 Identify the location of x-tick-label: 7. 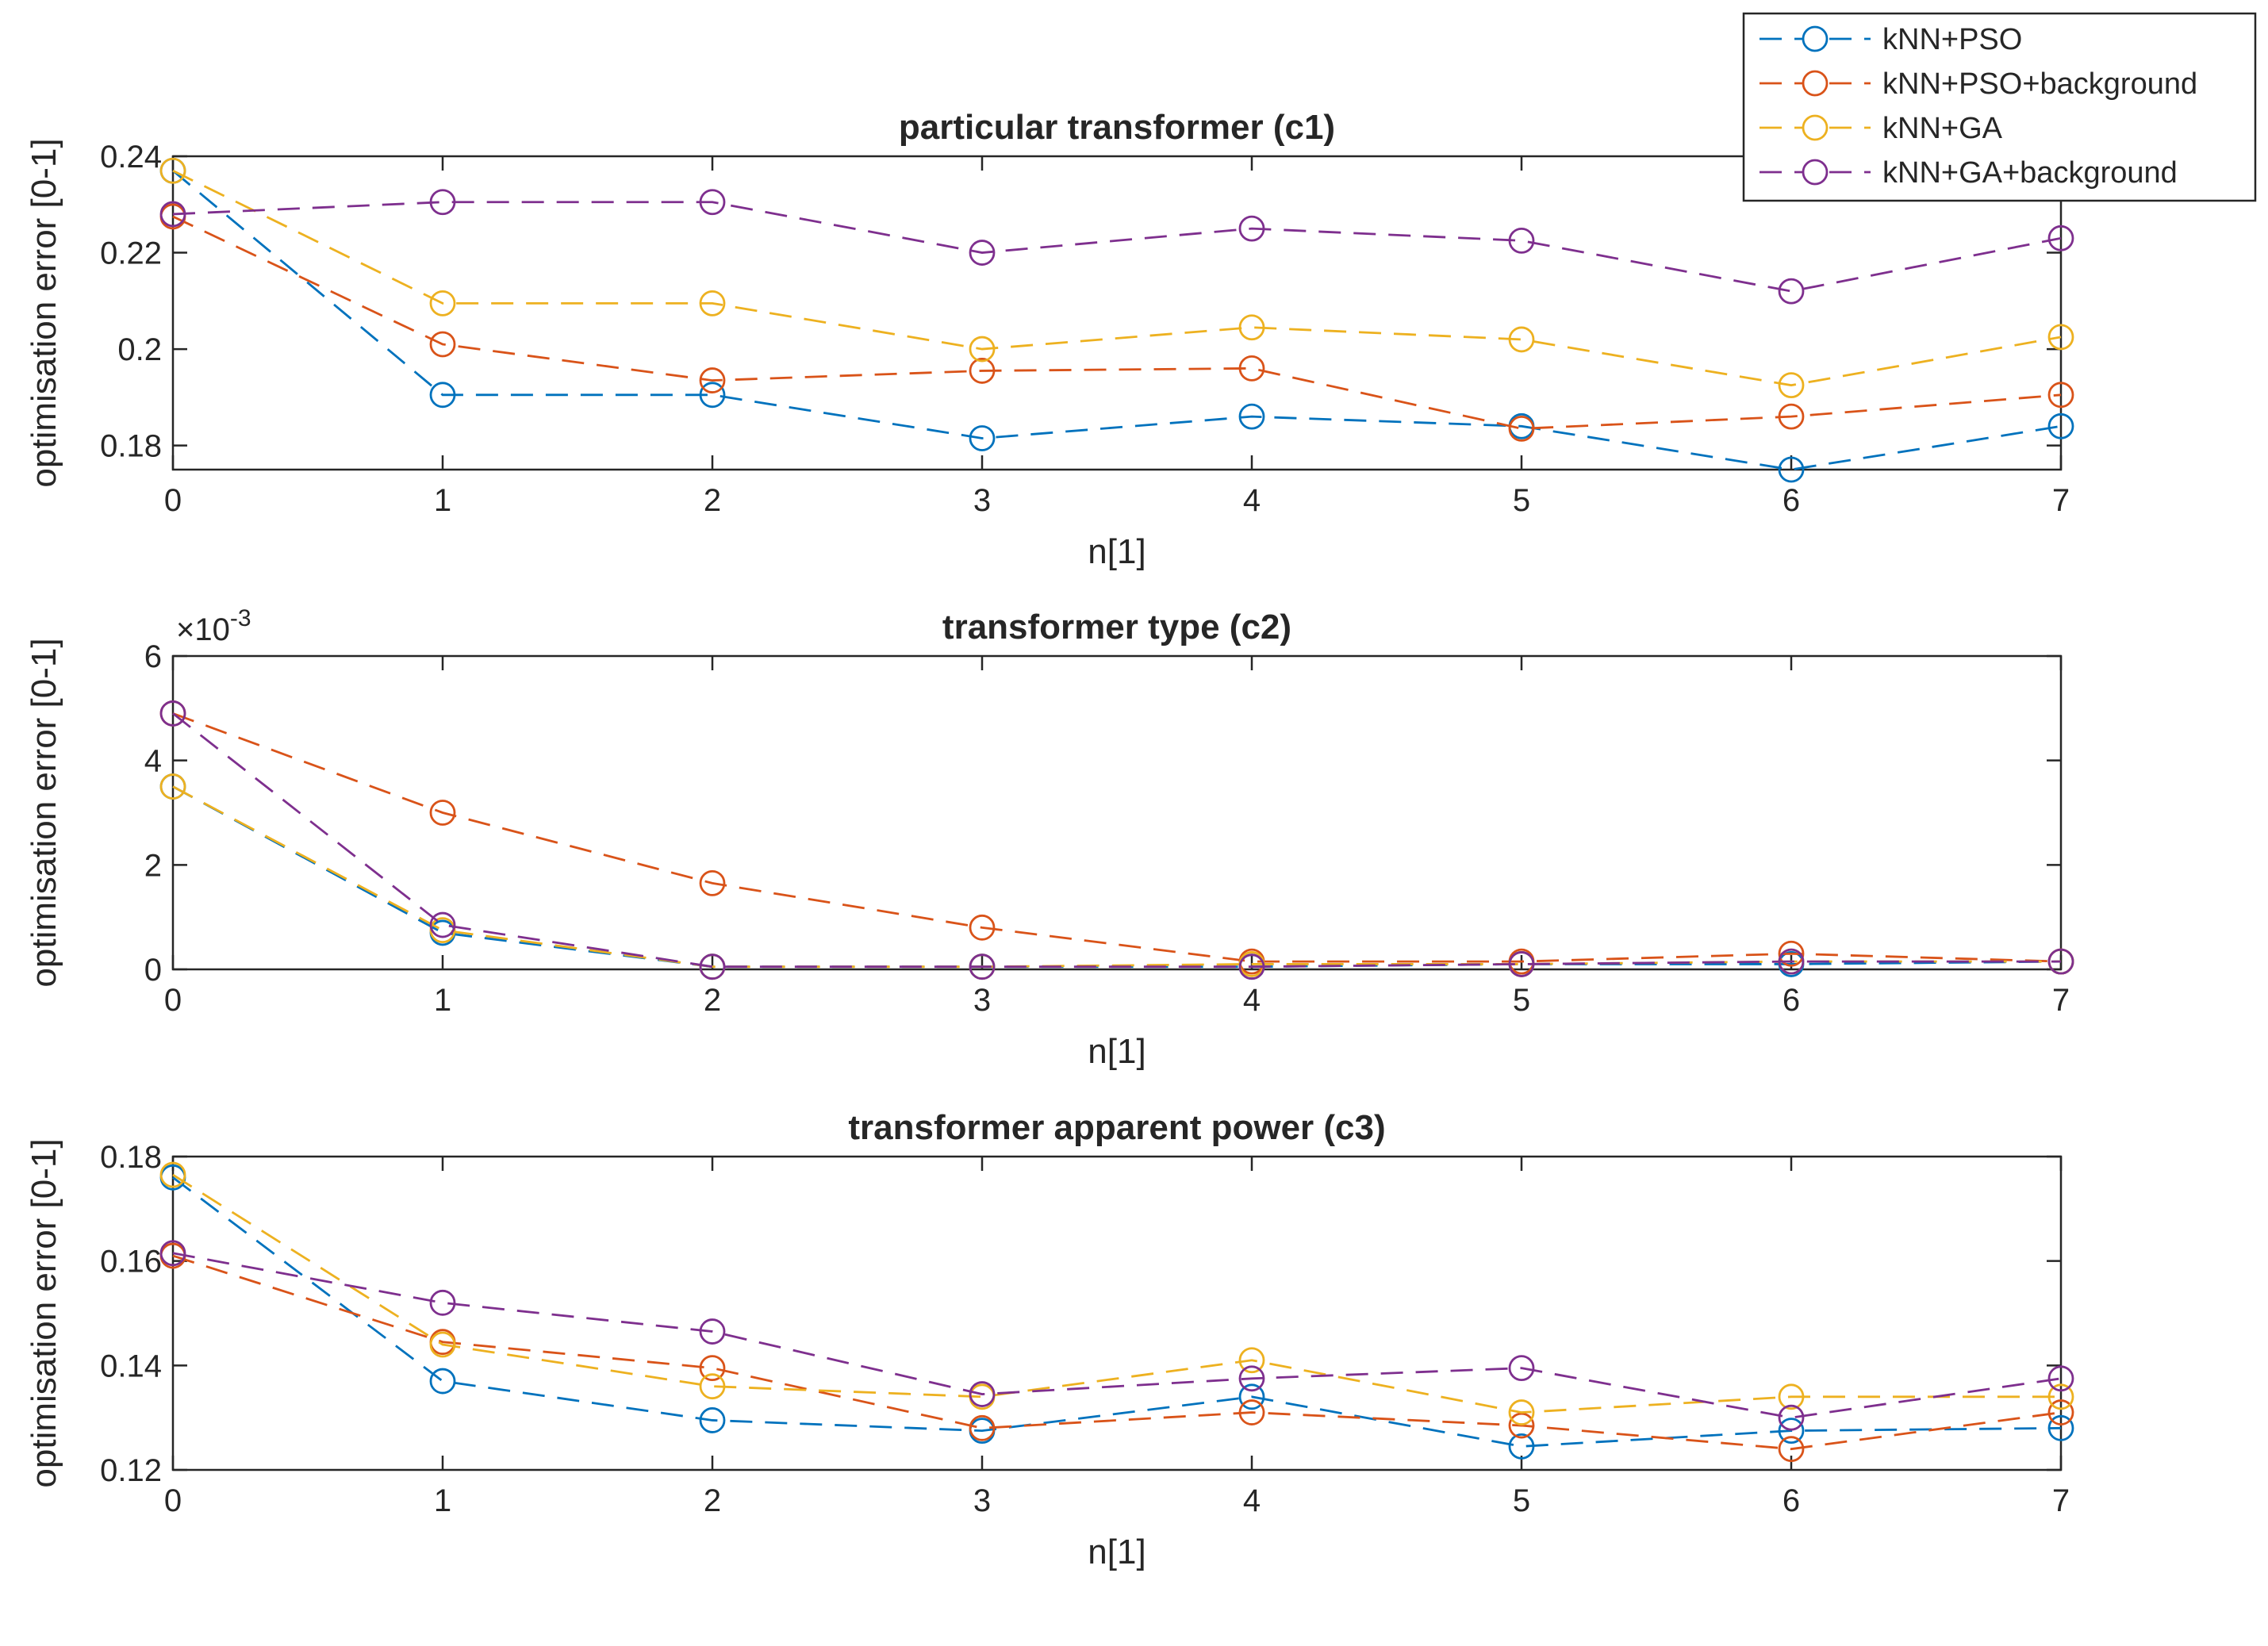
(2061, 1500).